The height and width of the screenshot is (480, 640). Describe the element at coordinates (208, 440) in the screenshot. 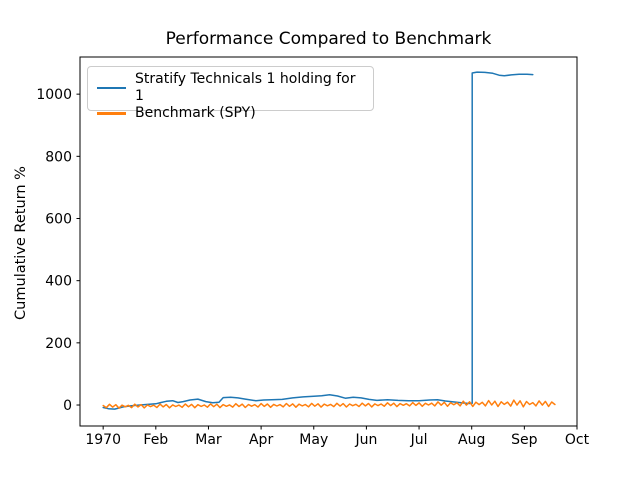

I see `x-tick-label: Mar` at that location.